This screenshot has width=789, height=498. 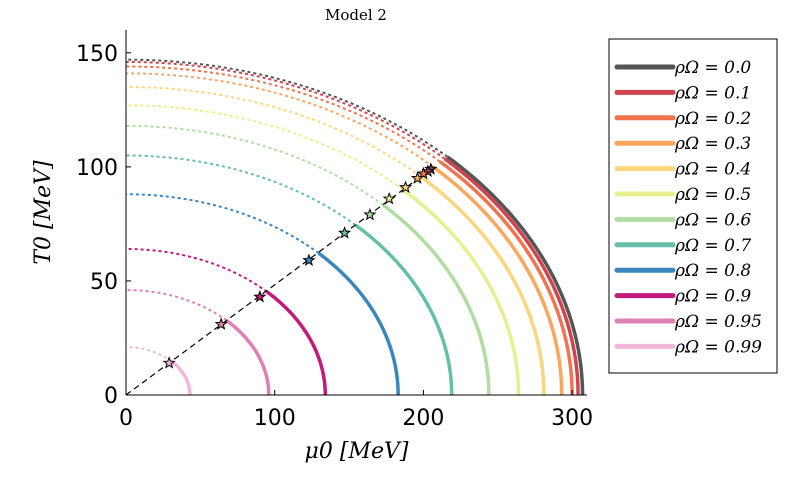 What do you see at coordinates (126, 418) in the screenshot?
I see `x-tick-label: 0` at bounding box center [126, 418].